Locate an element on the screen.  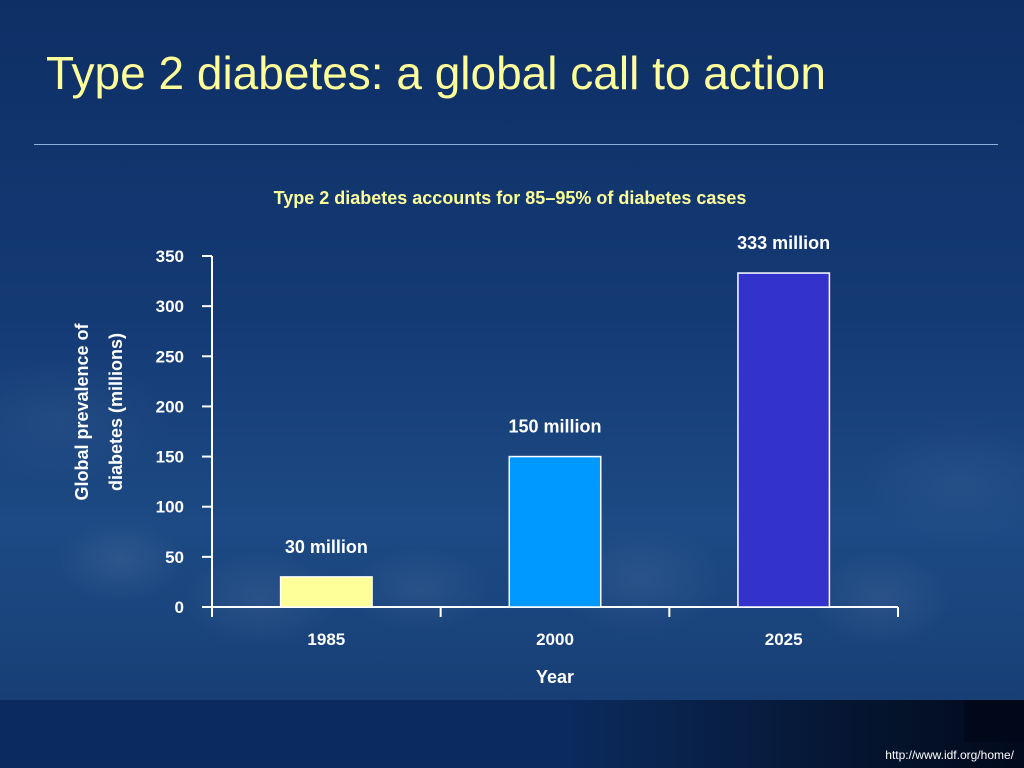
y-tick-label: 150 is located at coordinates (170, 457).